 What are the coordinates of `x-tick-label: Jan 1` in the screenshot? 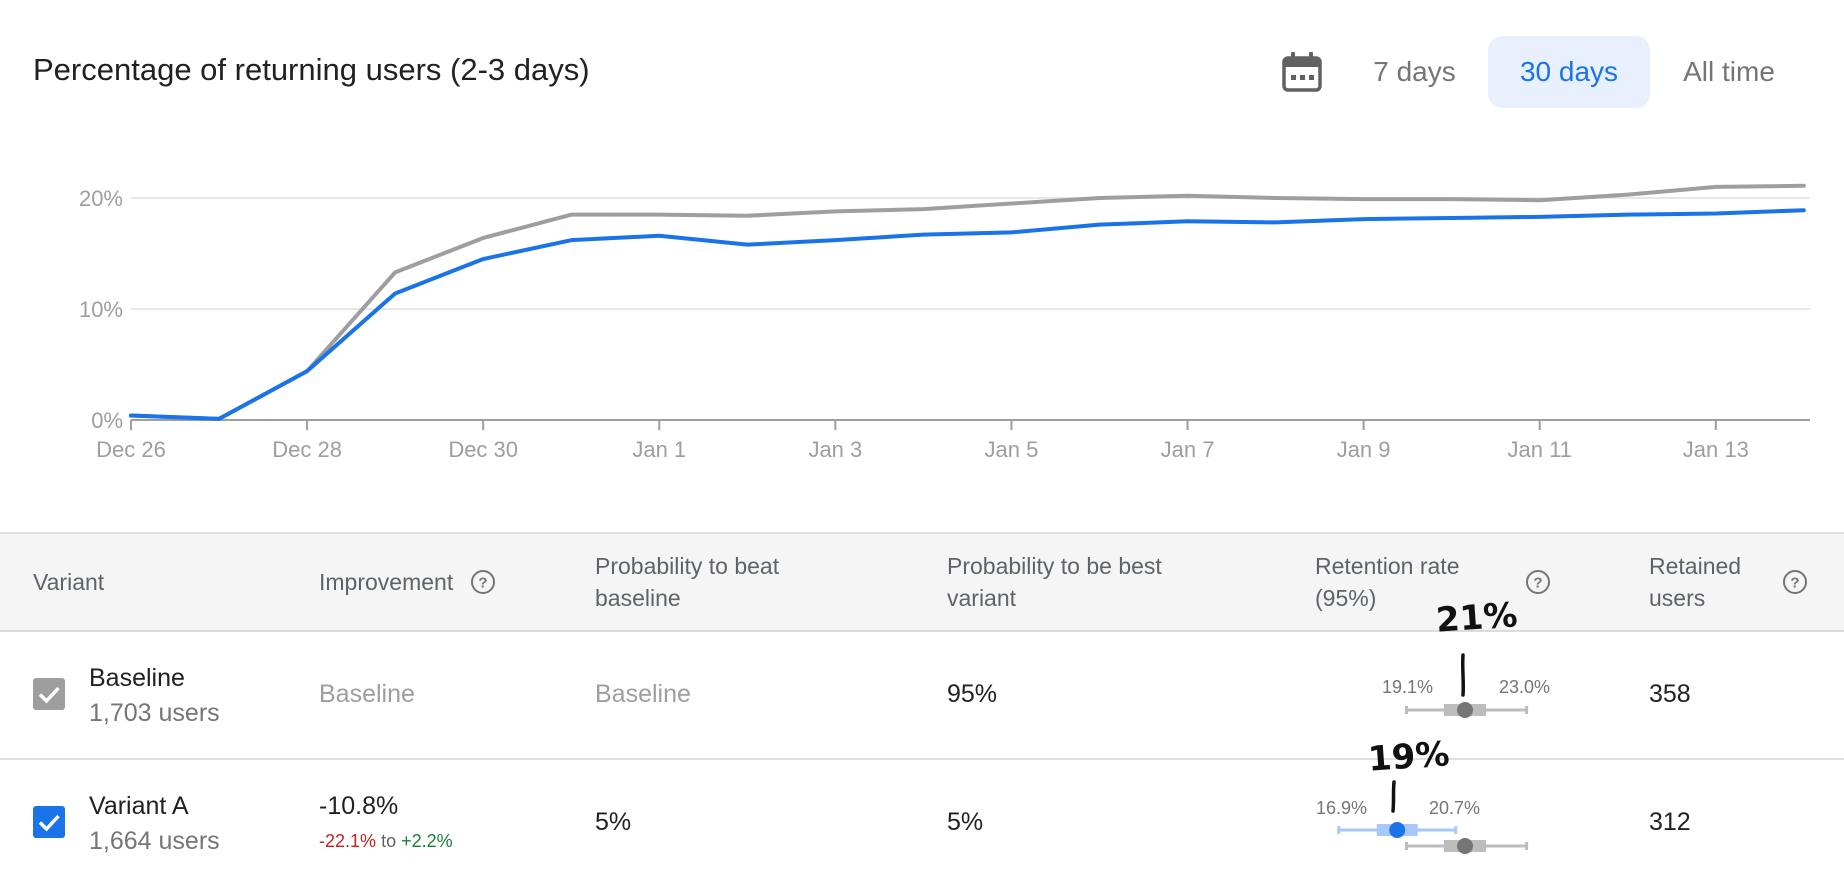 It's located at (659, 449).